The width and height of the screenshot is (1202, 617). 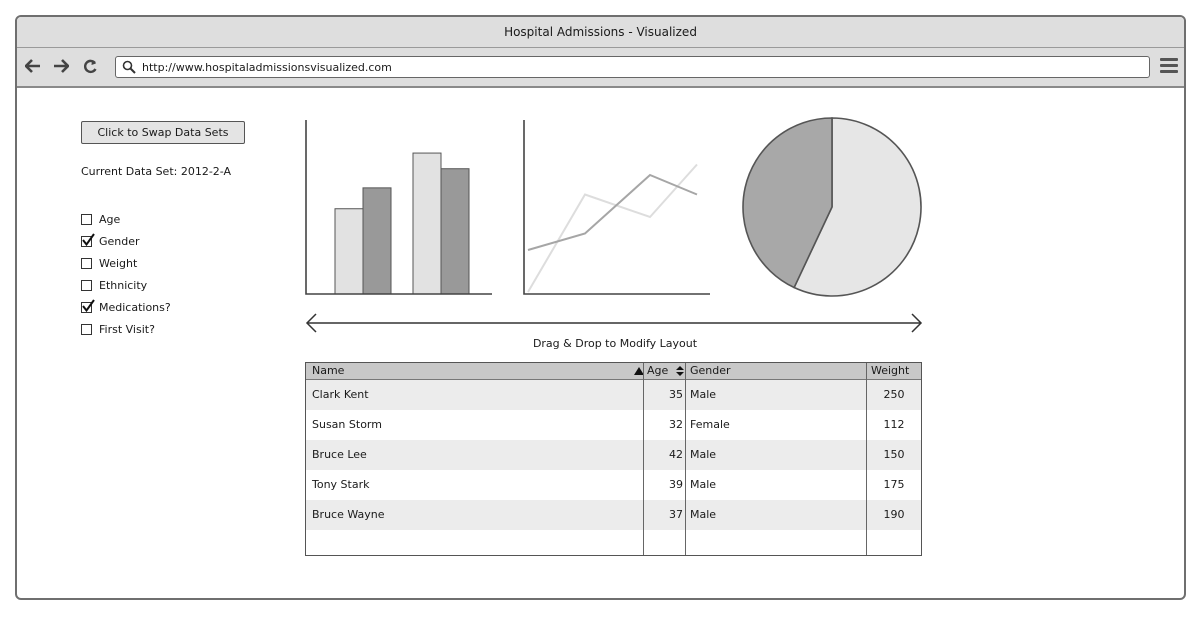 What do you see at coordinates (163, 132) in the screenshot?
I see `swap-data-sets-button: Click to Swap Data Sets` at bounding box center [163, 132].